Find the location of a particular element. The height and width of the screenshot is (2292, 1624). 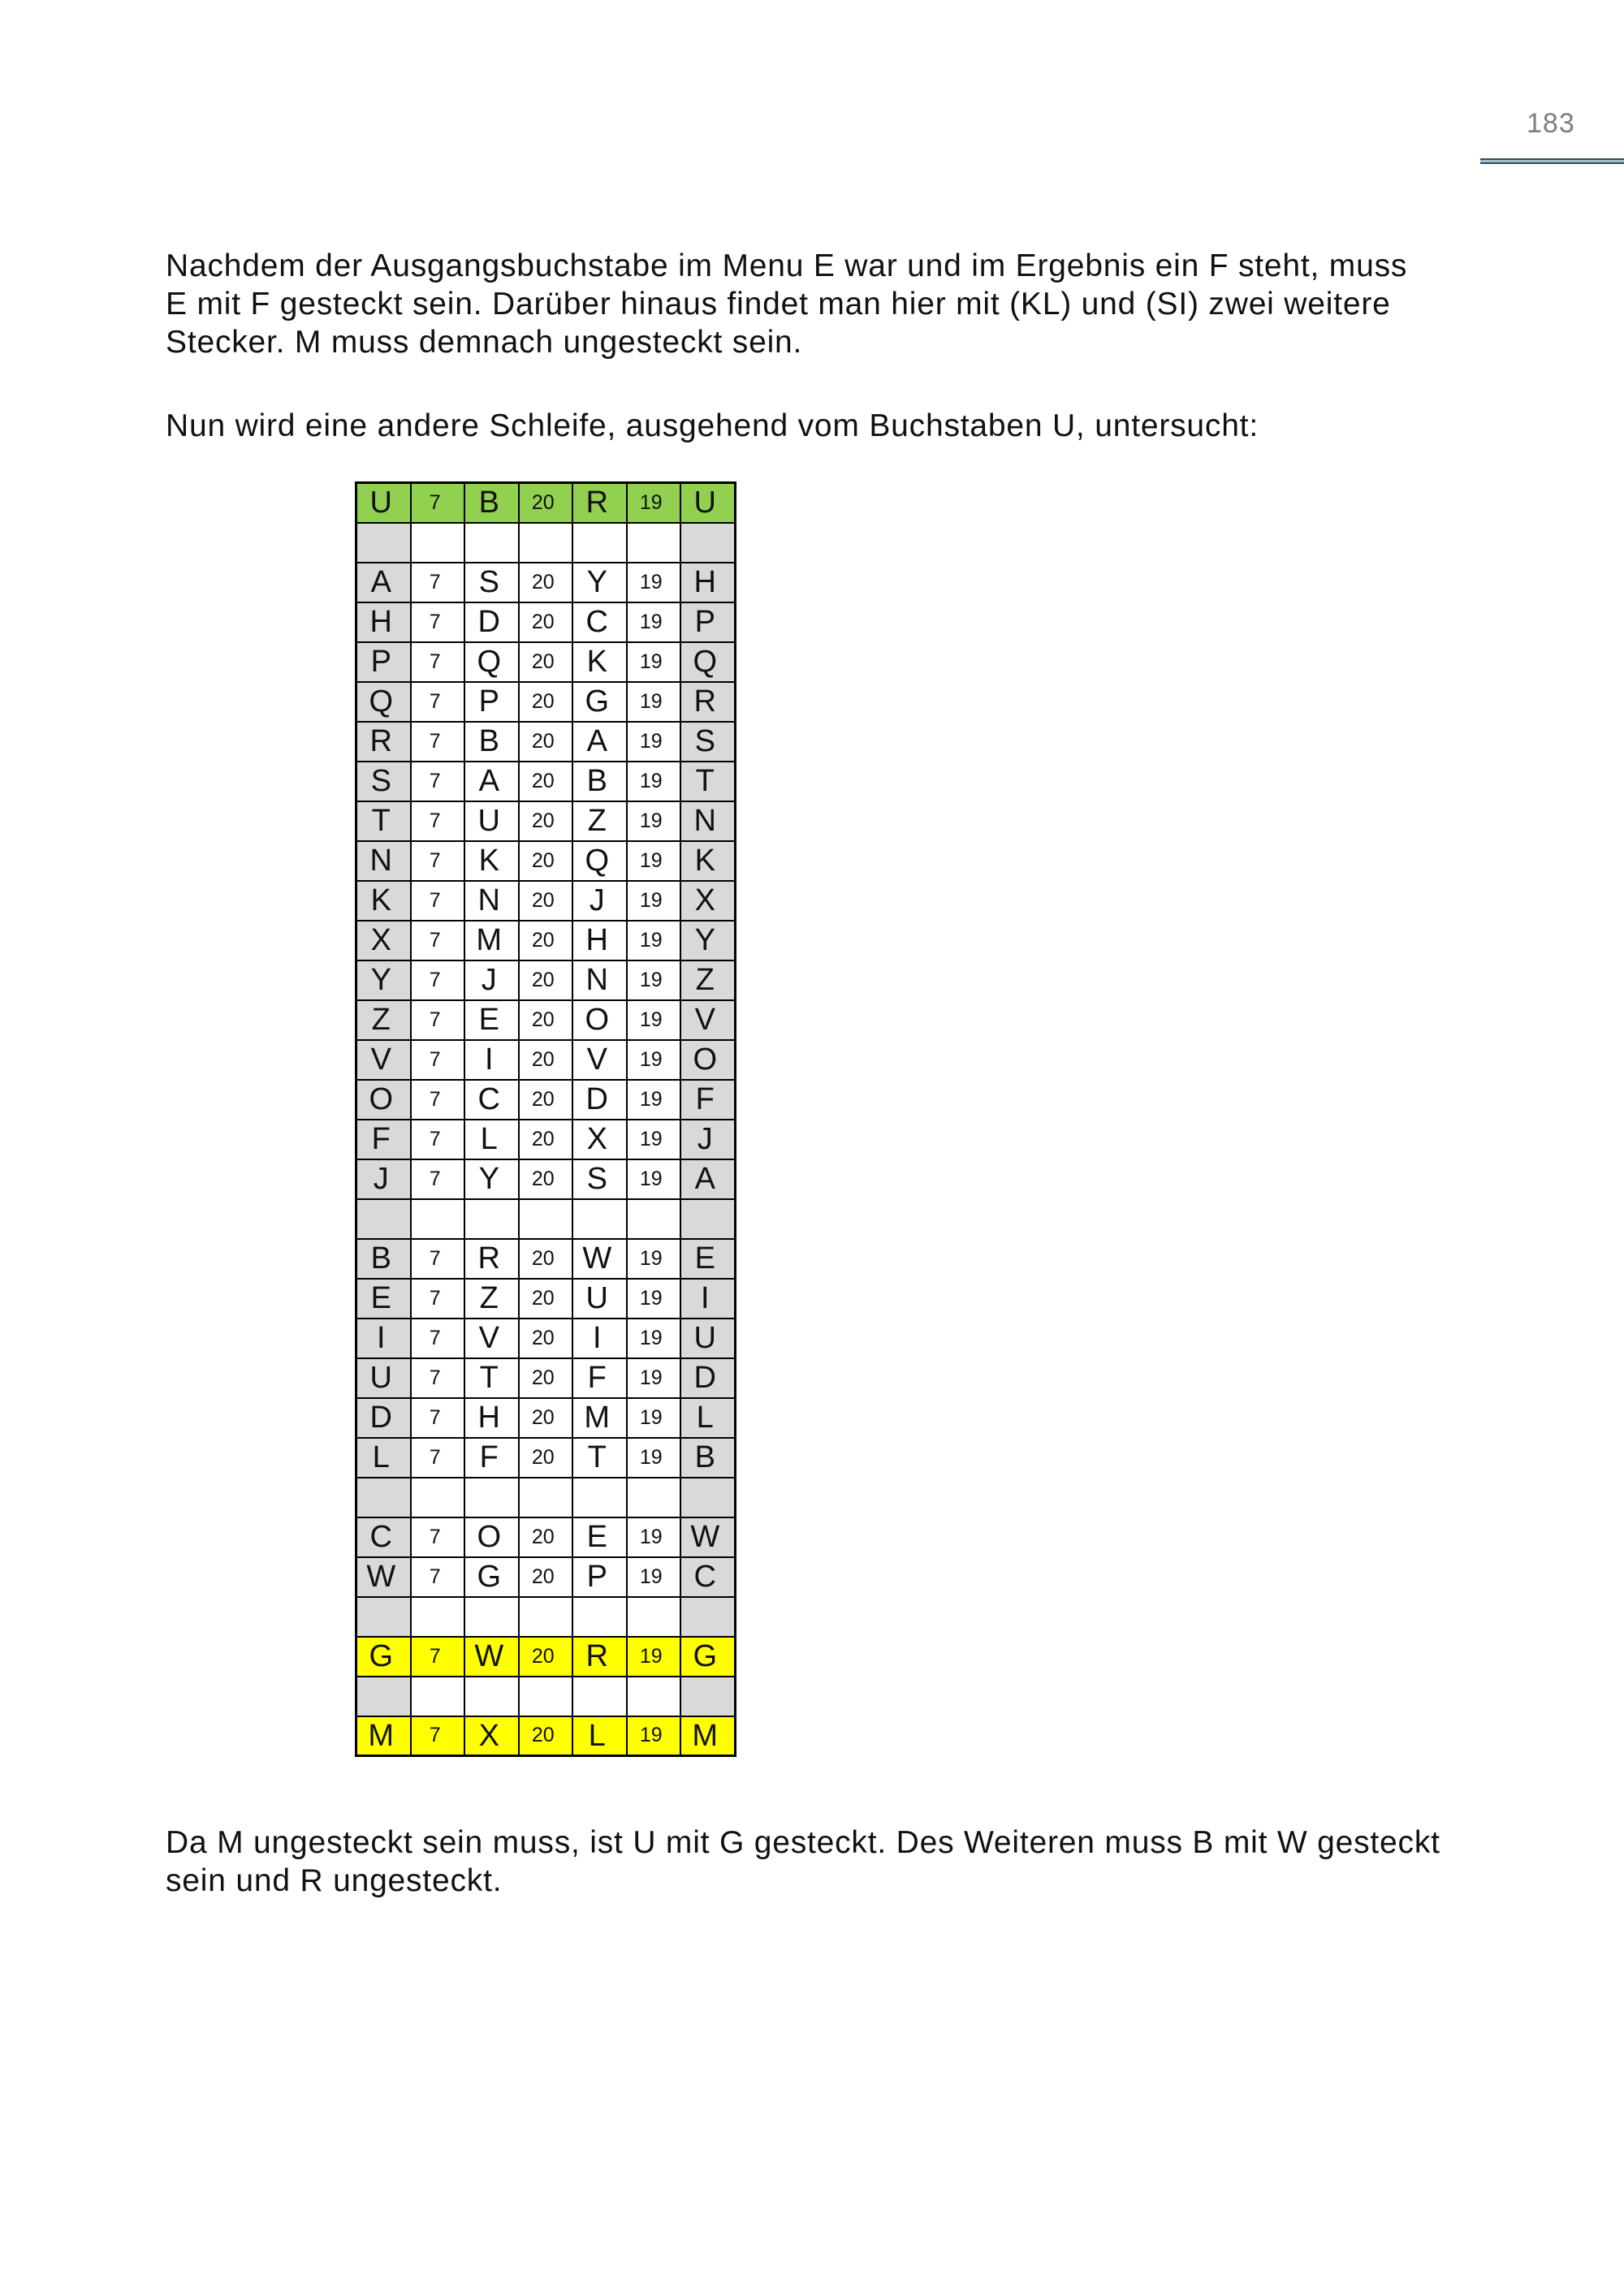

letter-cell: C is located at coordinates (708, 1577).